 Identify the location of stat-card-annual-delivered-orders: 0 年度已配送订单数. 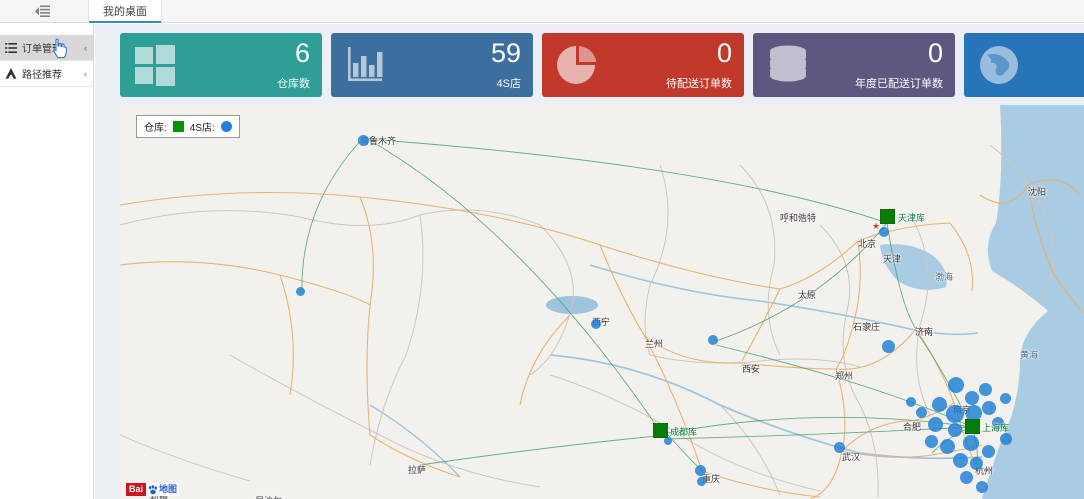
(854, 65).